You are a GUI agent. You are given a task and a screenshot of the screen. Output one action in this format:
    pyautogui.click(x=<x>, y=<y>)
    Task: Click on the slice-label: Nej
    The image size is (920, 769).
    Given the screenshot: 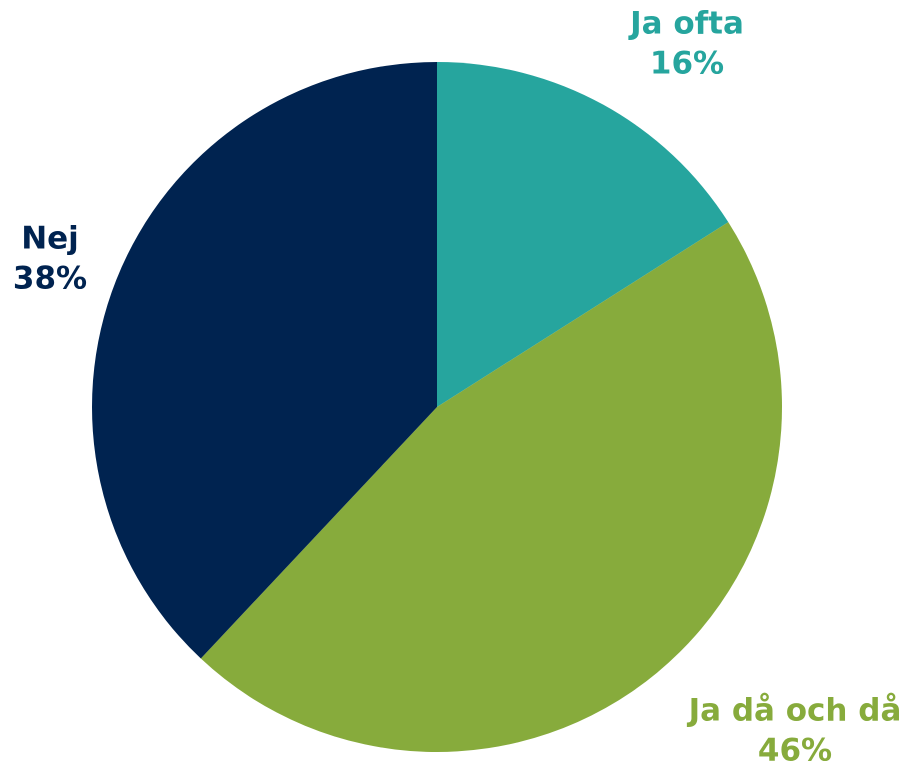 What is the action you would take?
    pyautogui.click(x=50, y=239)
    